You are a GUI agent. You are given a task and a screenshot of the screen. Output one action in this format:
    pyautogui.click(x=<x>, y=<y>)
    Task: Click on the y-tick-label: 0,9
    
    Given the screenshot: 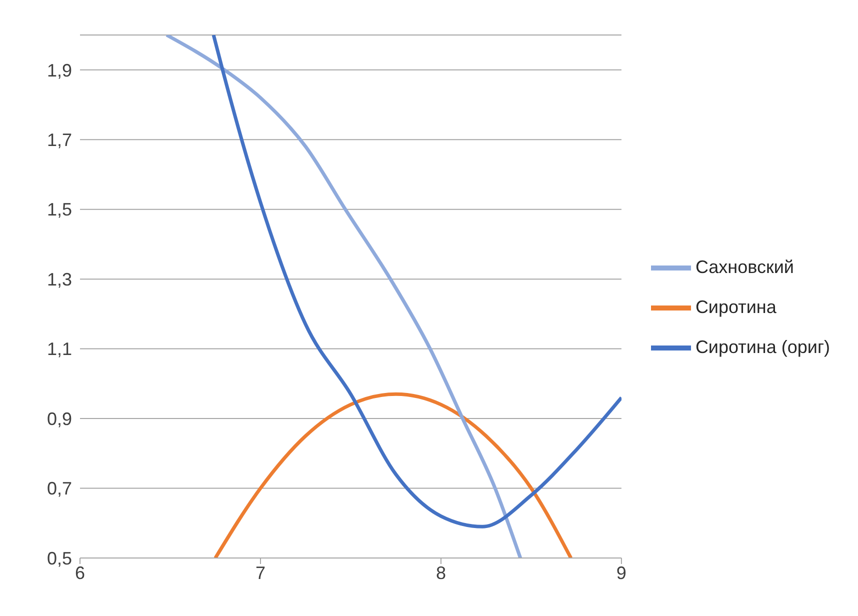 What is the action you would take?
    pyautogui.click(x=59, y=418)
    